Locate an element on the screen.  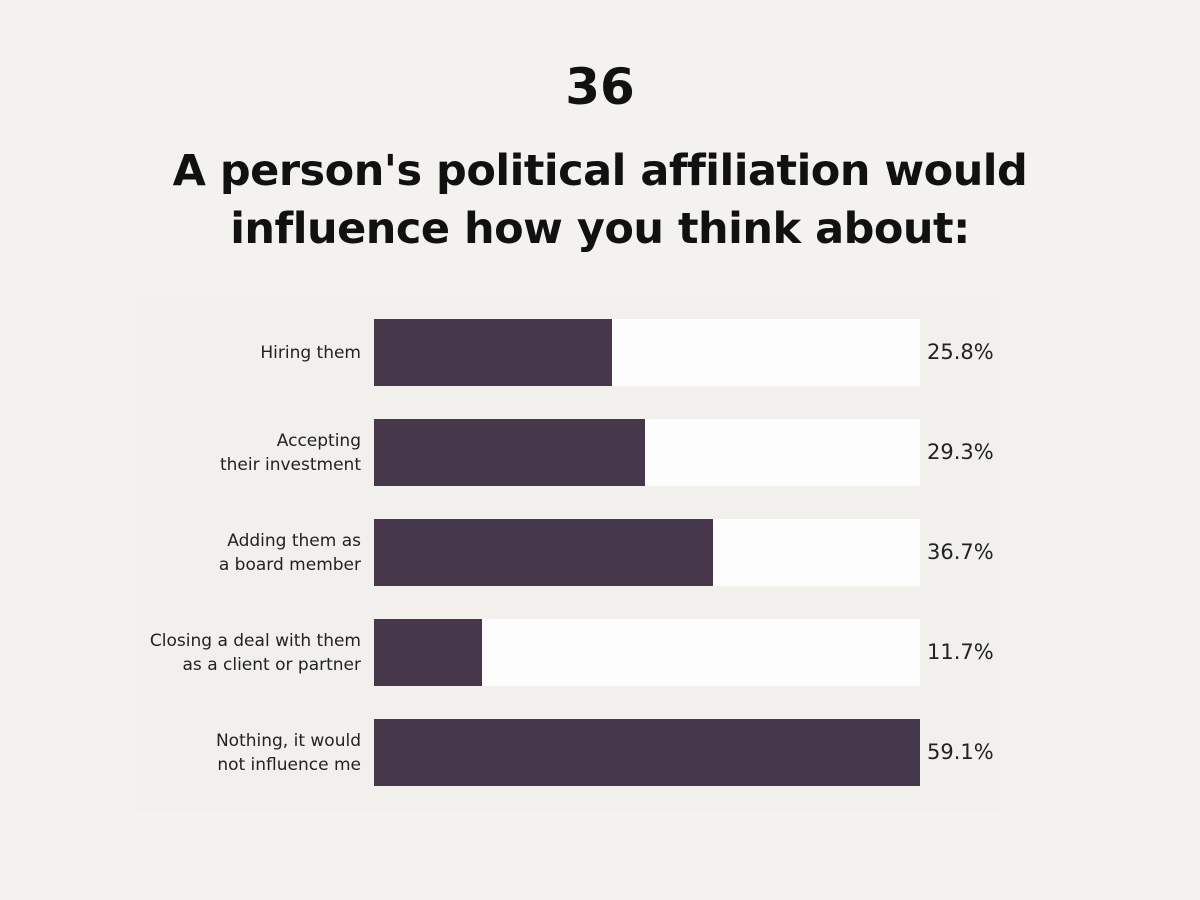
y-tick-label: Accepting their investment is located at coordinates (290, 452).